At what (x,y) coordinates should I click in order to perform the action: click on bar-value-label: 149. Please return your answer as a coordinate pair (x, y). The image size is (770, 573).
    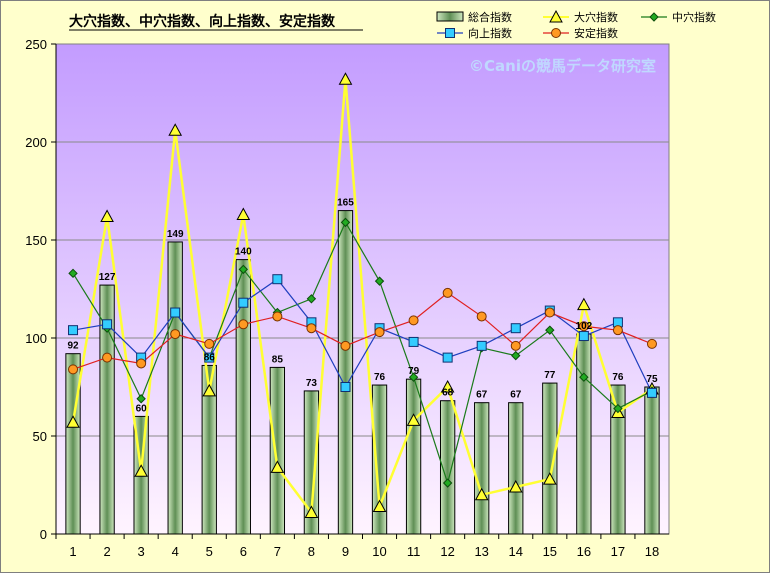
    Looking at the image, I should click on (175, 234).